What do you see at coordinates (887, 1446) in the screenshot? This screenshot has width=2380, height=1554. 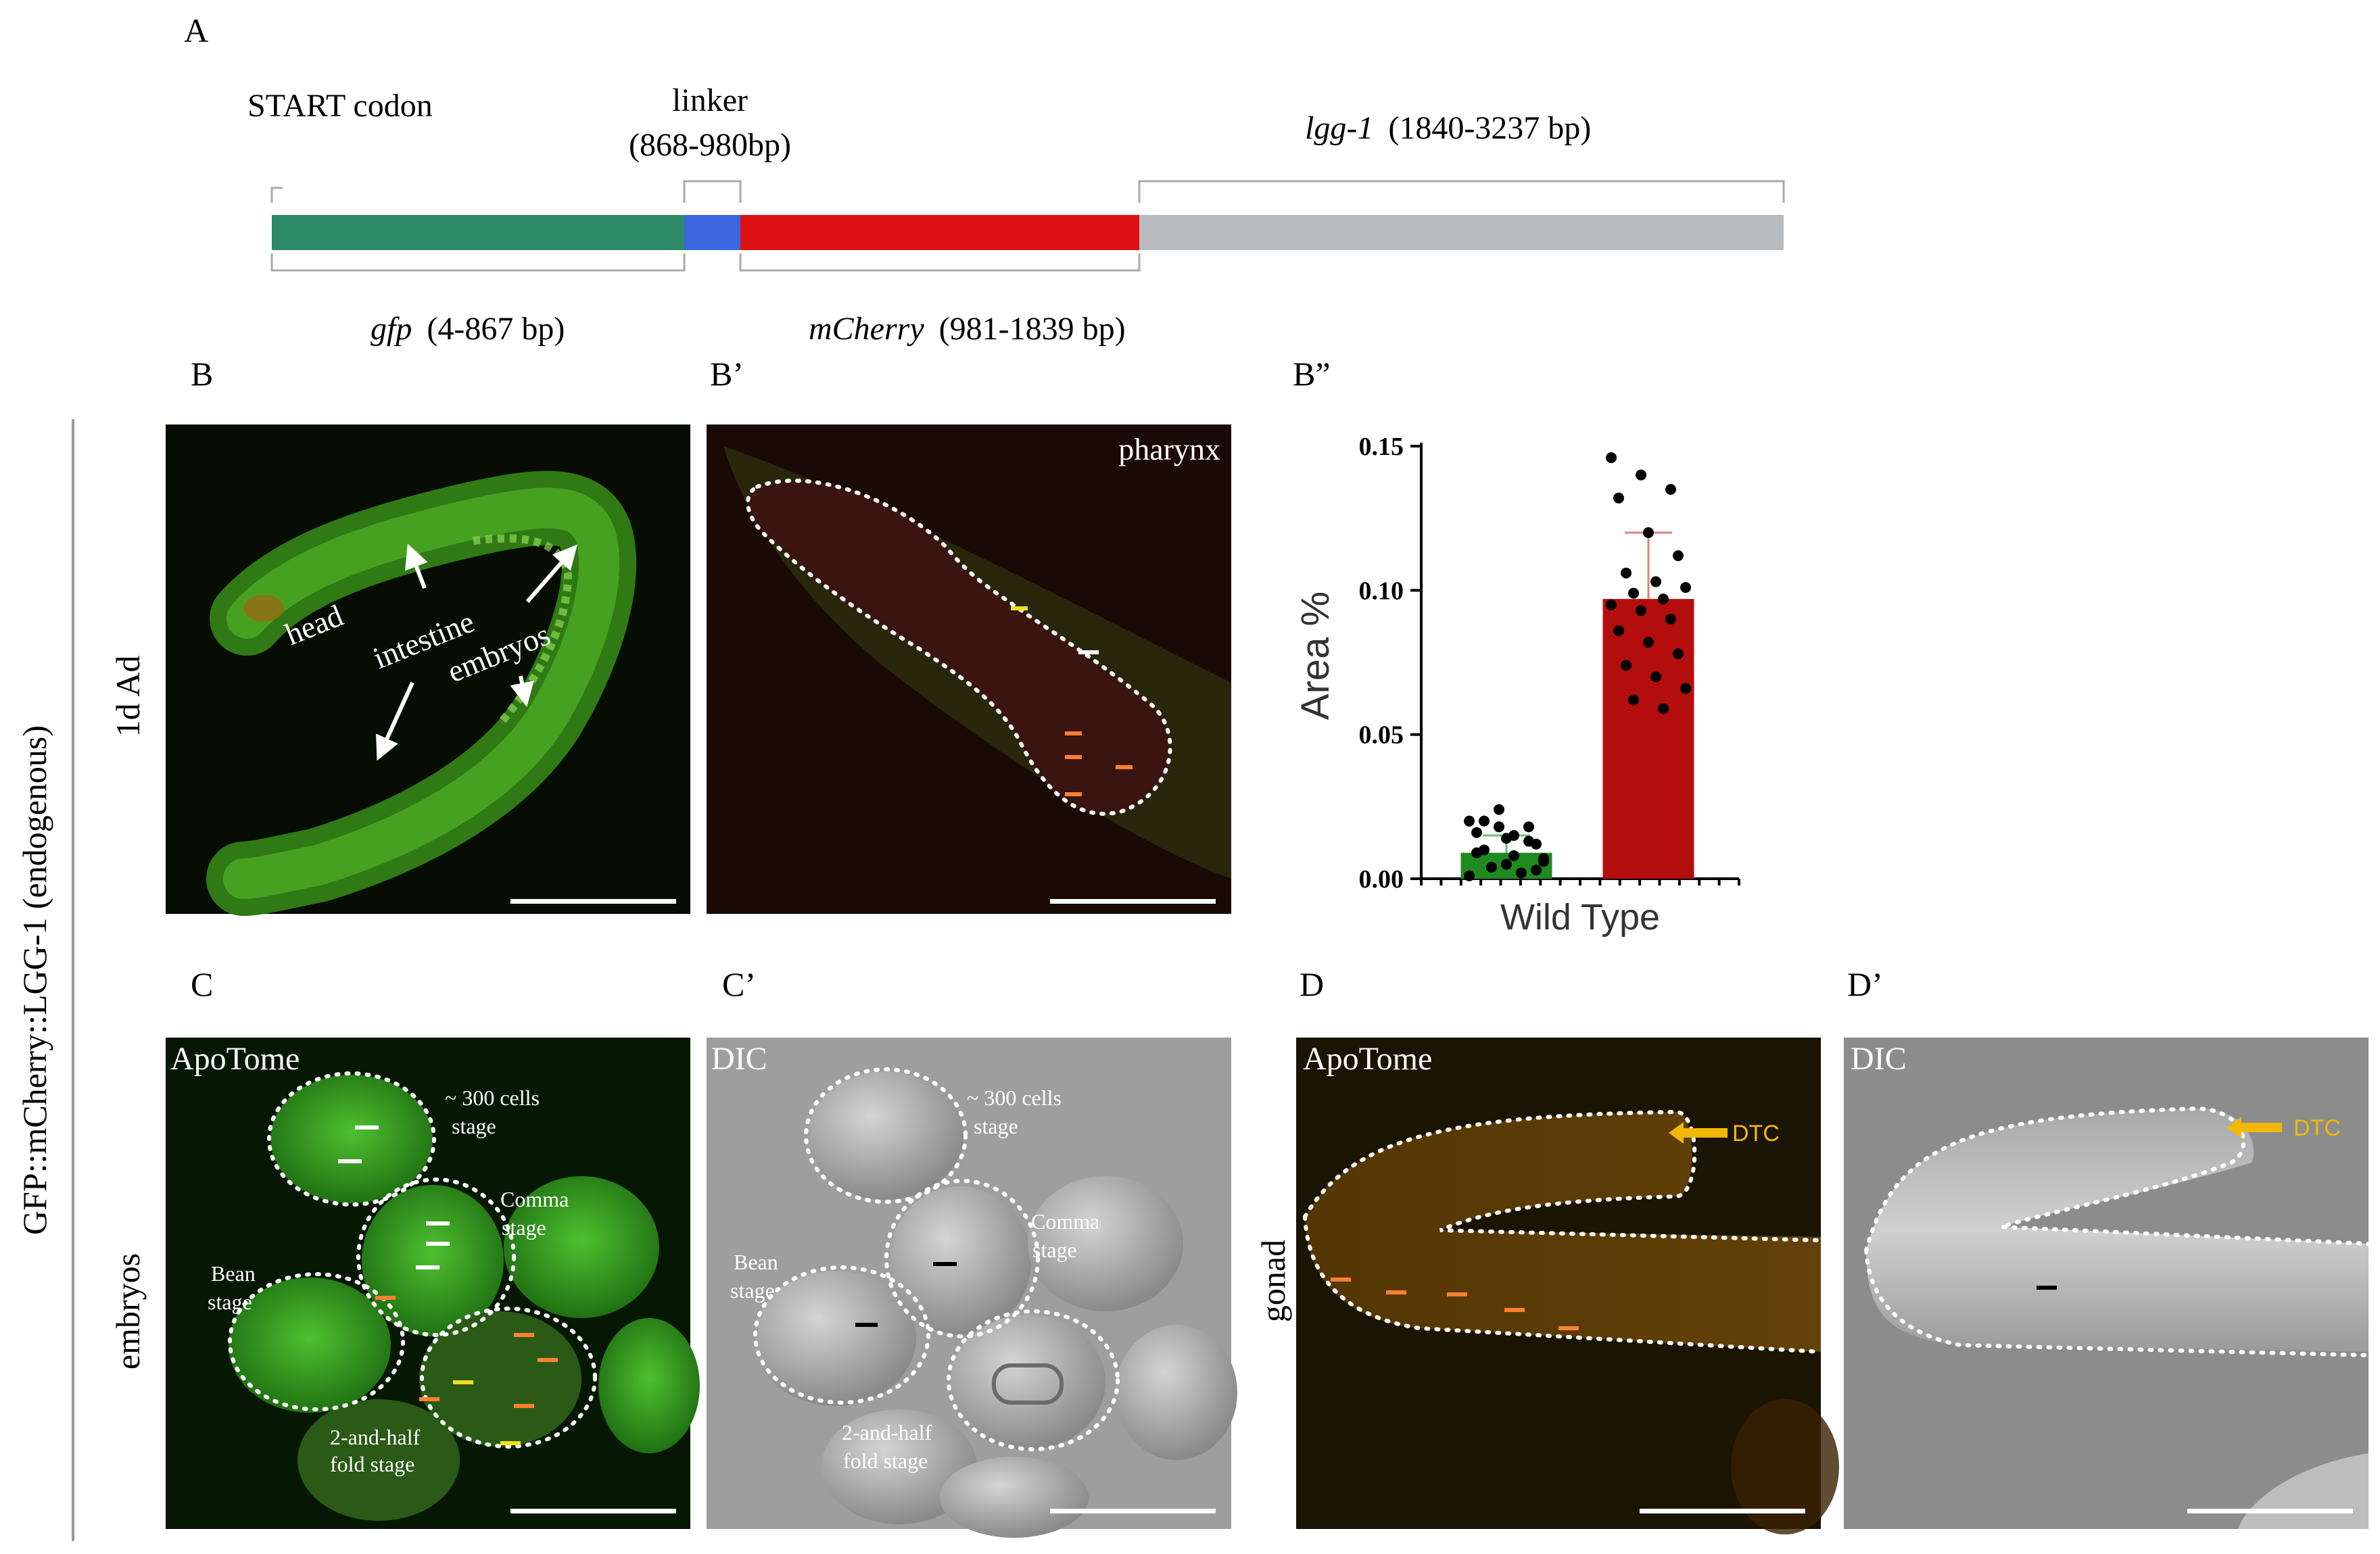 I see `two-half-label-c1: 2-and-half fold stage` at bounding box center [887, 1446].